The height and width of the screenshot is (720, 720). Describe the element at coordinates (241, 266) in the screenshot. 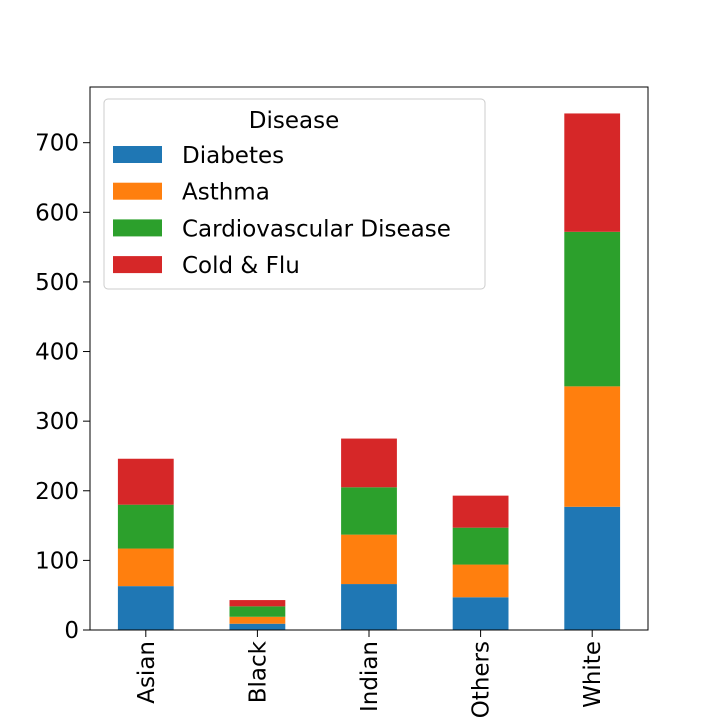

I see `legend-label: Cold & Flu` at that location.